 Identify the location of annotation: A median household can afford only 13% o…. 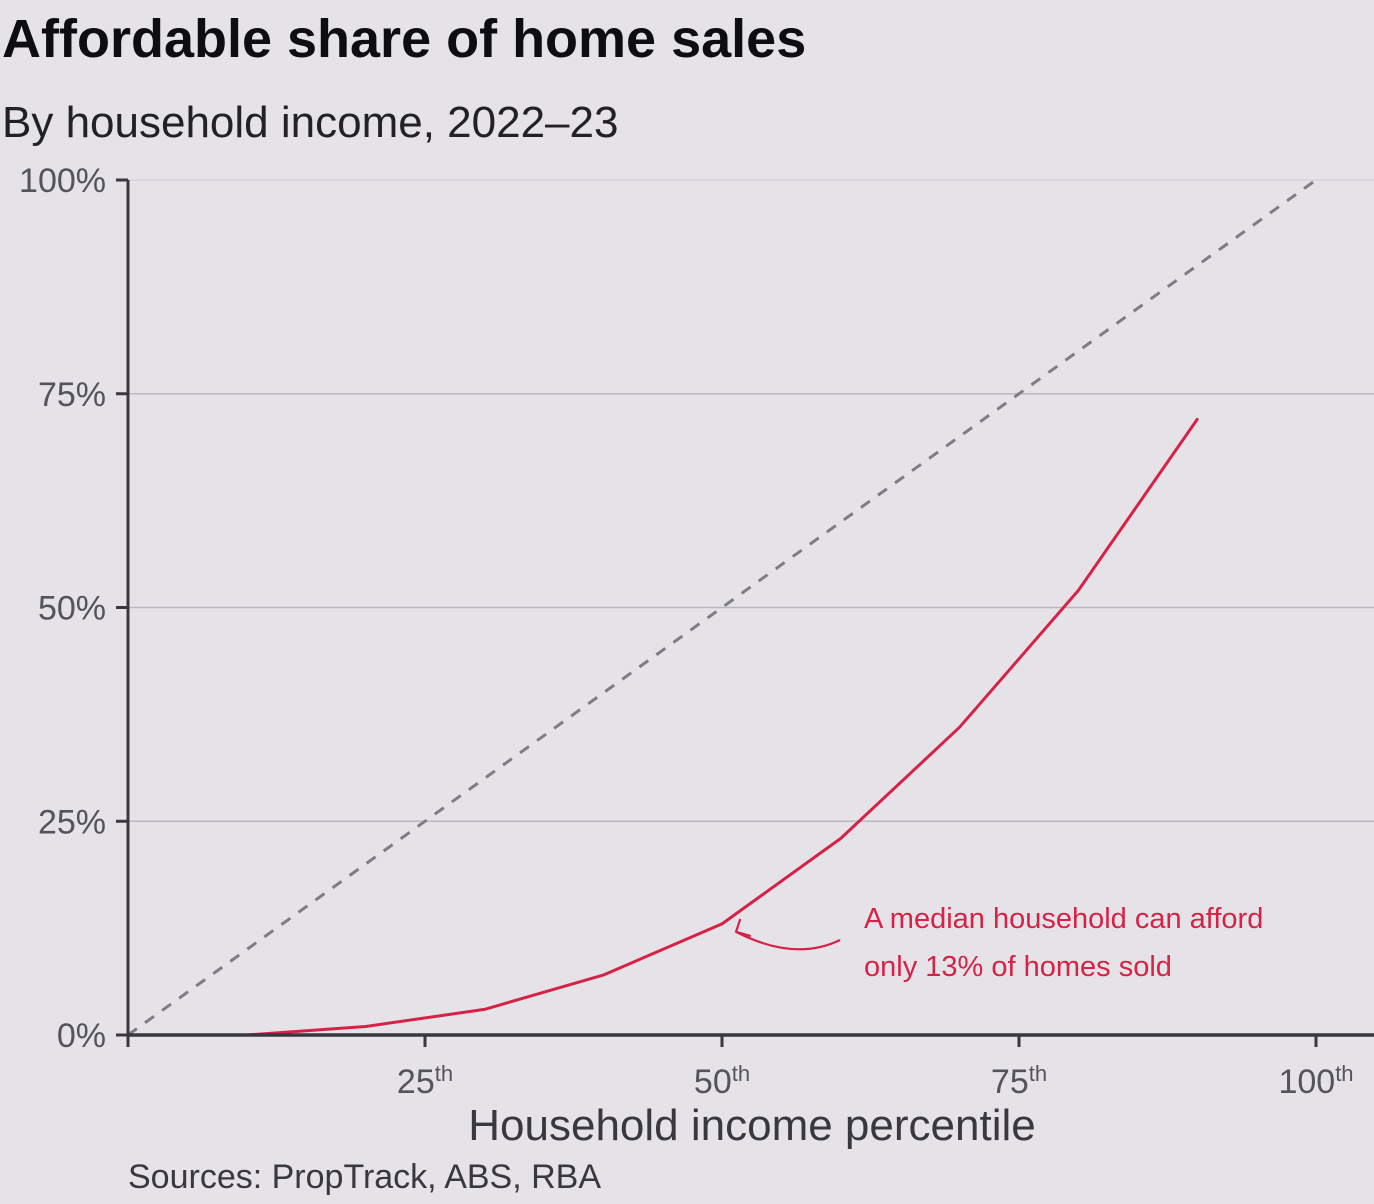
(998, 943).